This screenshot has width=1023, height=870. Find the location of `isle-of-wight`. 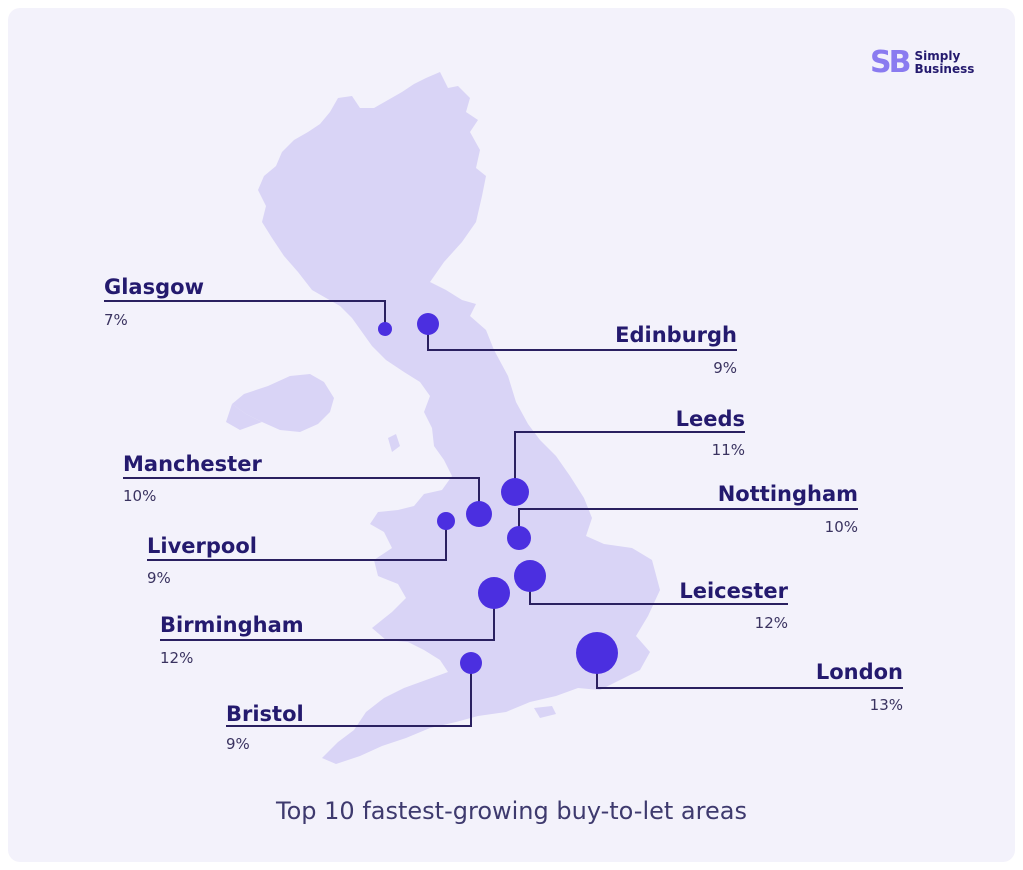

isle-of-wight is located at coordinates (545, 712).